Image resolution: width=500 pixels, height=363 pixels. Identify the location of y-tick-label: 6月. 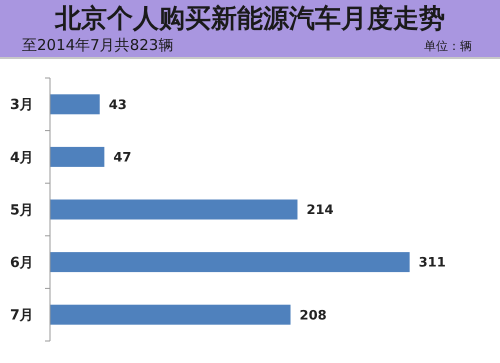
(22, 263).